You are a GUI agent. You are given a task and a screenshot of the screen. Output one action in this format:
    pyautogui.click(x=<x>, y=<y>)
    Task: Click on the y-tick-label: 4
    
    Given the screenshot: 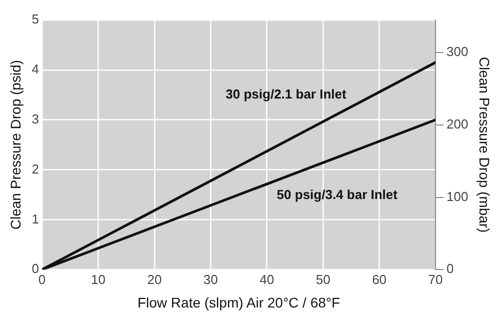 What is the action you would take?
    pyautogui.click(x=36, y=69)
    